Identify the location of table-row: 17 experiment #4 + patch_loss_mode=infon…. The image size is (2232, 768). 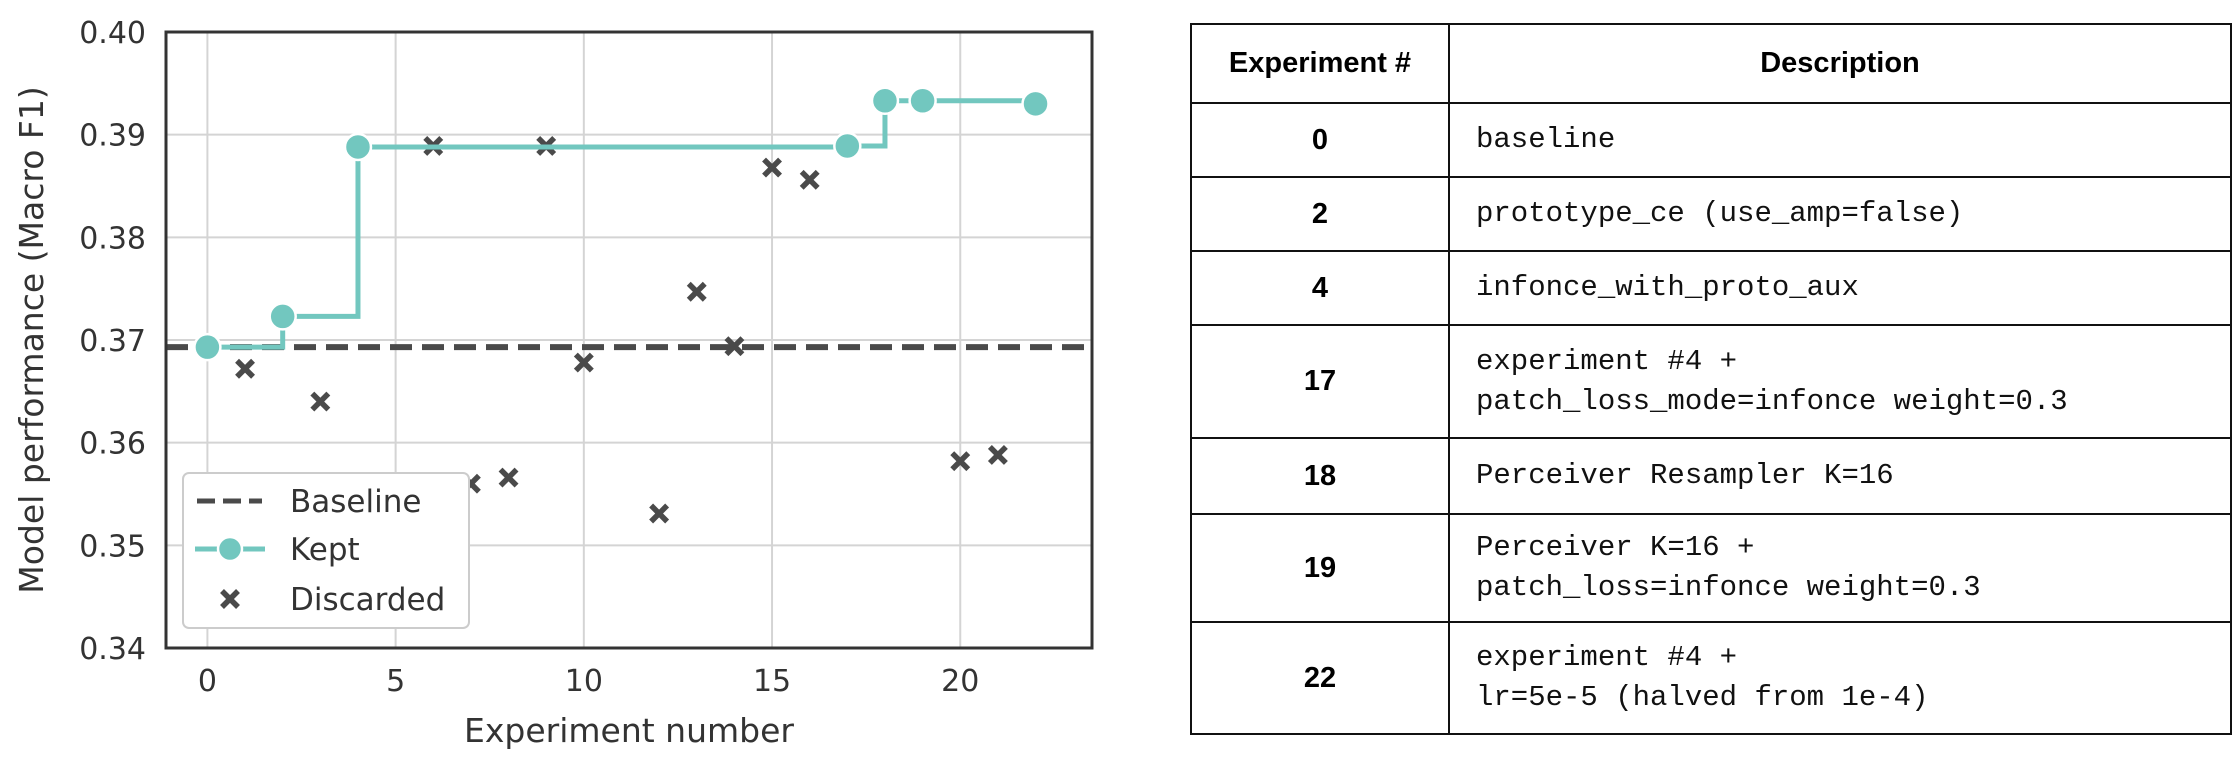
(1711, 381).